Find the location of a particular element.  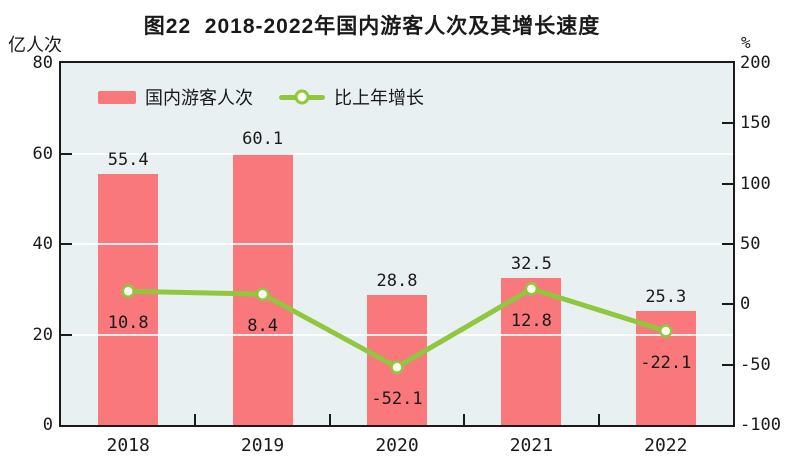

legend-label-bar-series: 国内游客人次 is located at coordinates (199, 98).